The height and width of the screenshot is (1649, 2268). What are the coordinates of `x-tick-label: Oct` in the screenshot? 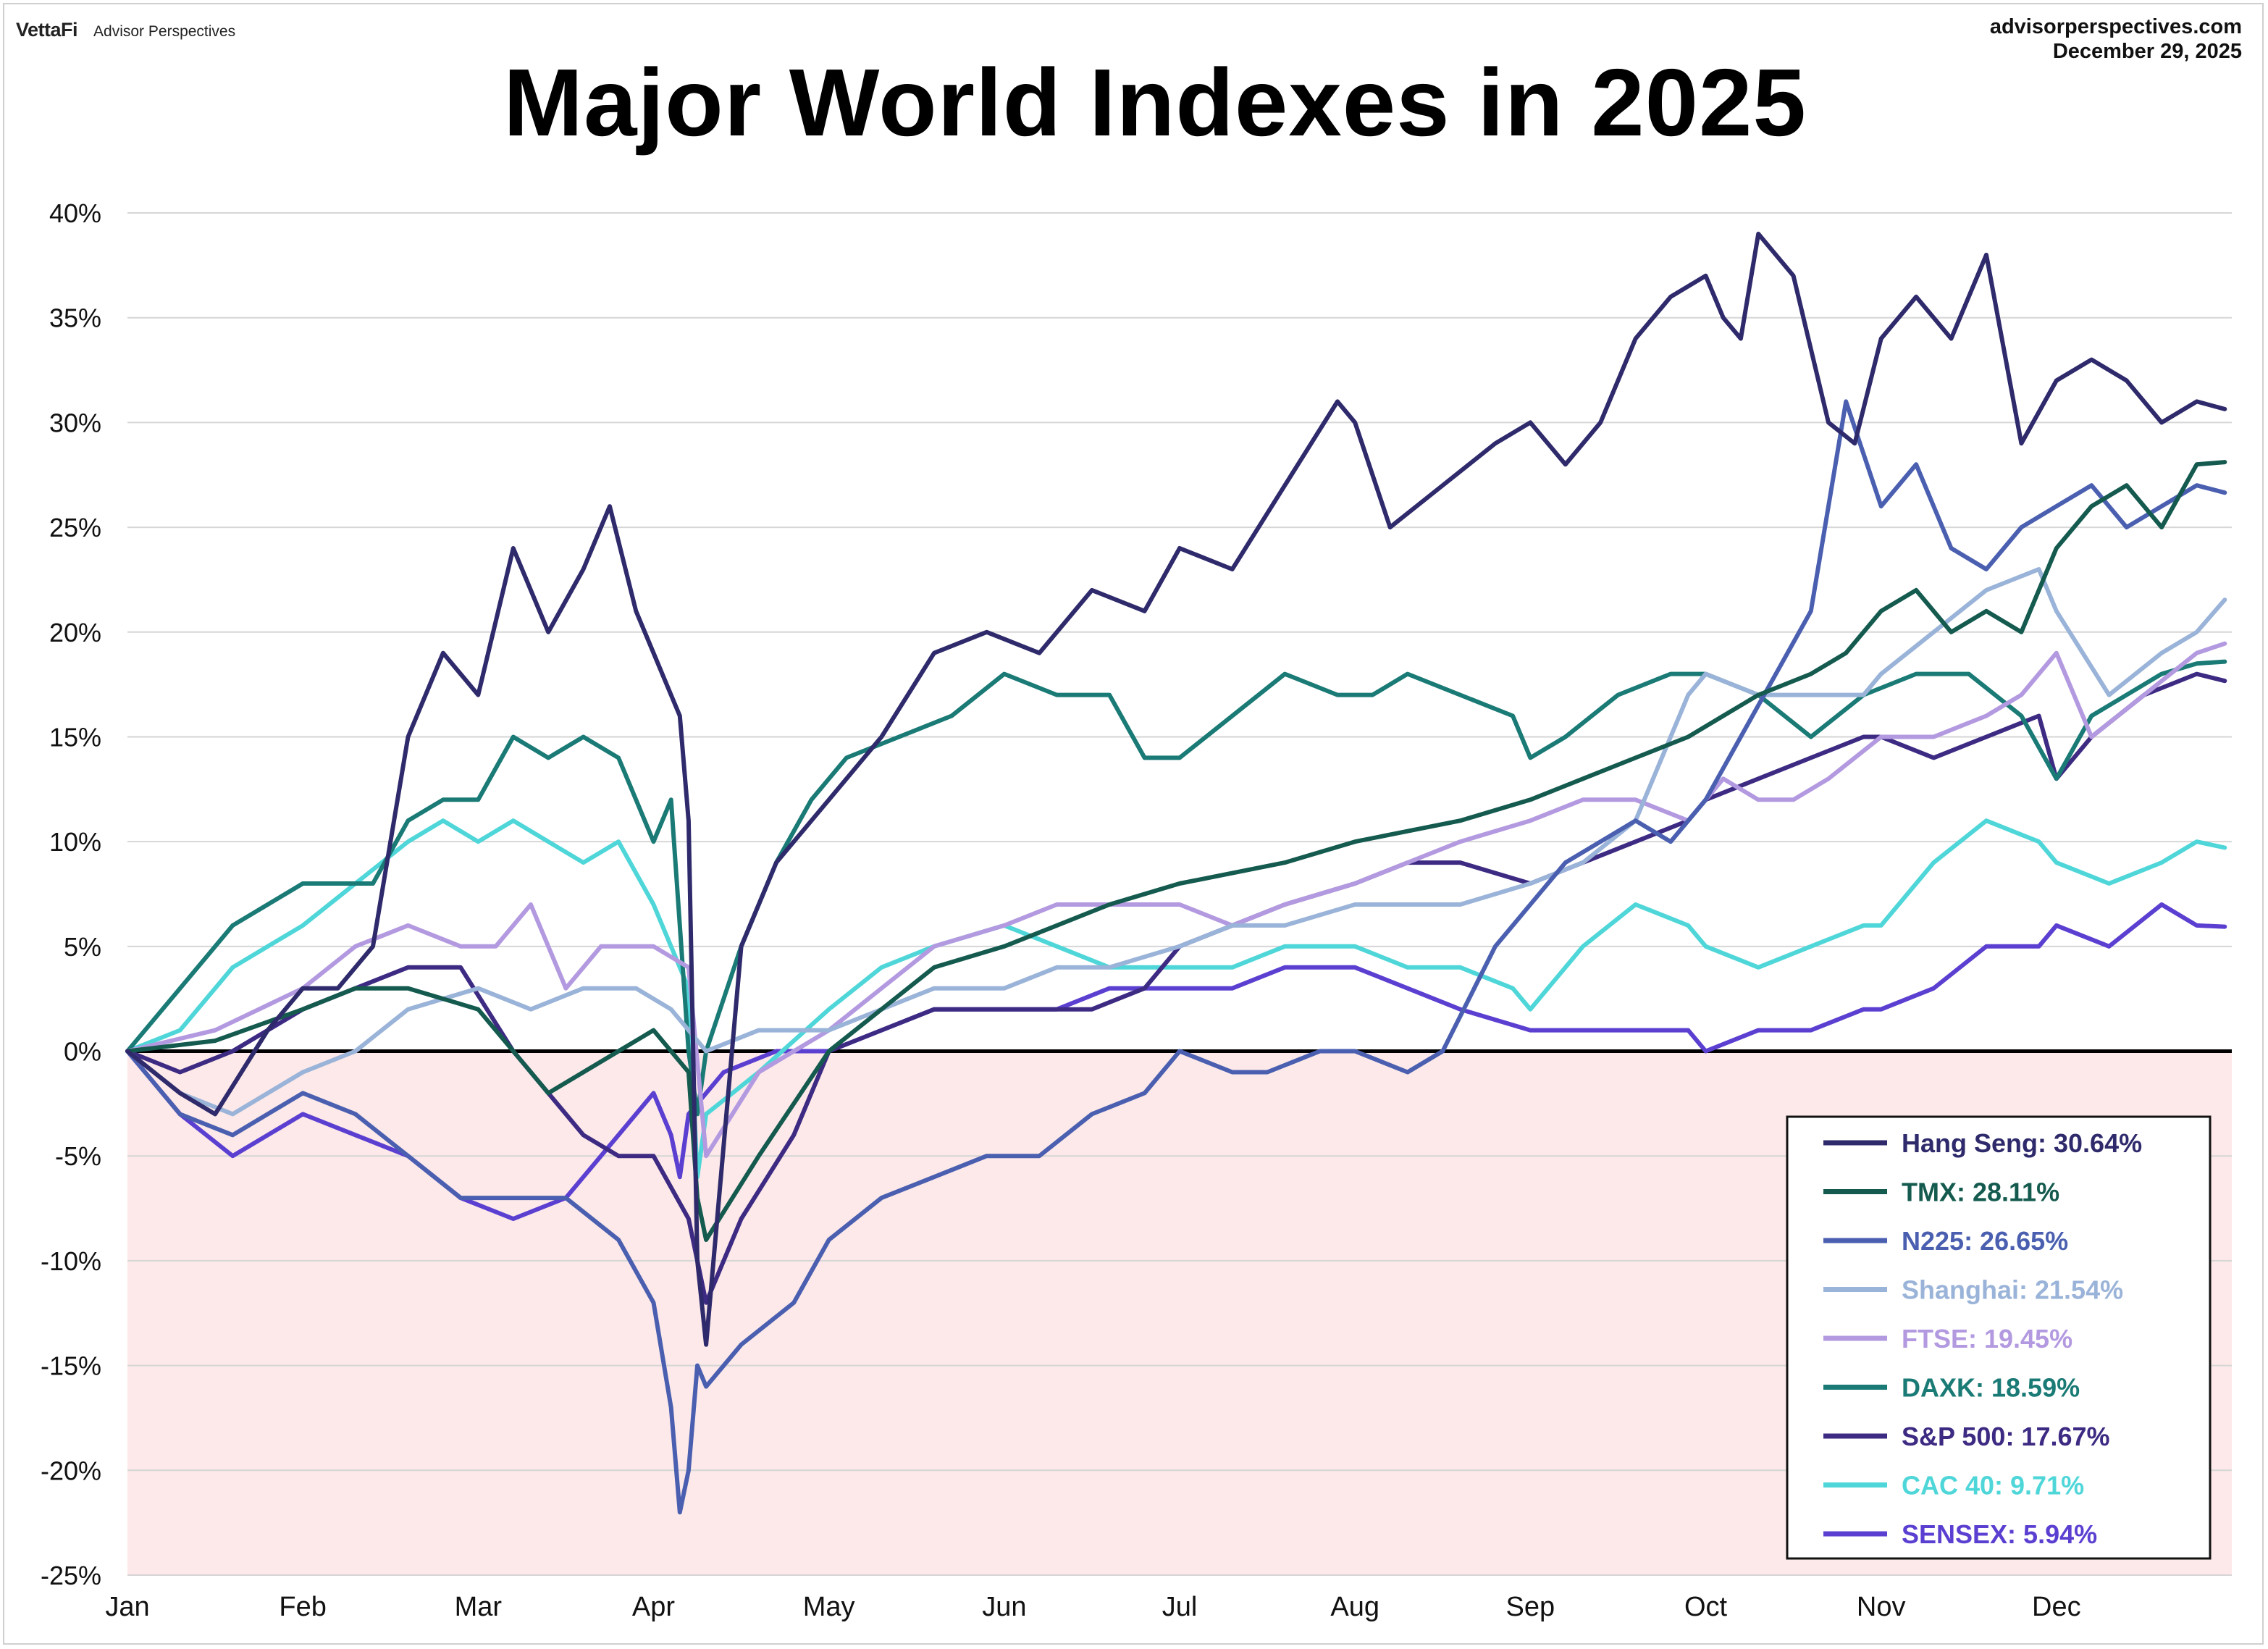 It's located at (1706, 1607).